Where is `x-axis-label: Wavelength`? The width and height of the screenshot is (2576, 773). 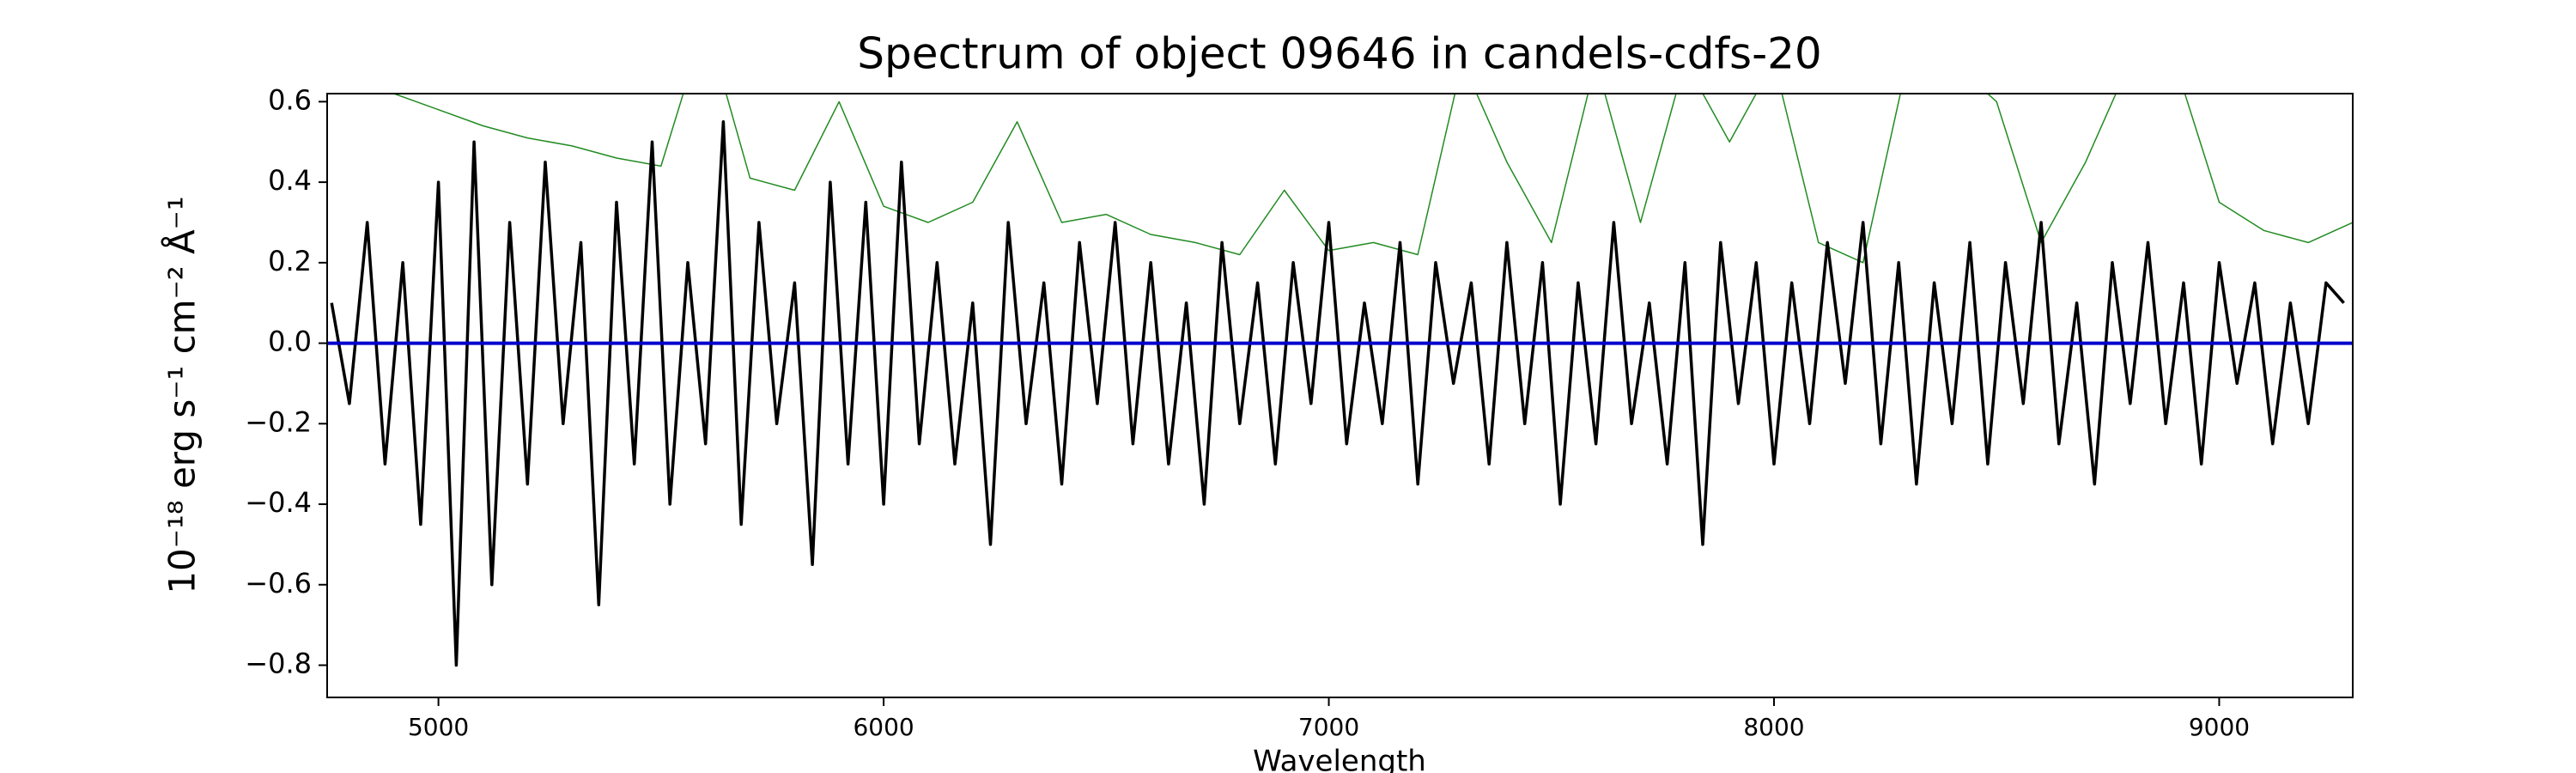
x-axis-label: Wavelength is located at coordinates (1339, 759).